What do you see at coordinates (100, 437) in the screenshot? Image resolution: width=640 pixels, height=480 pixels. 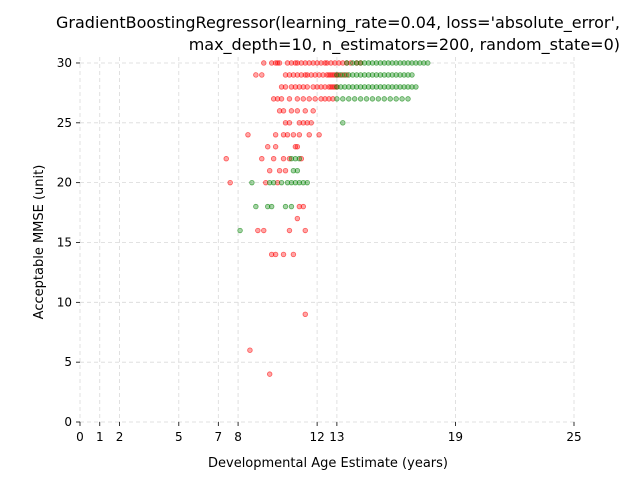 I see `x-tick-label: 1` at bounding box center [100, 437].